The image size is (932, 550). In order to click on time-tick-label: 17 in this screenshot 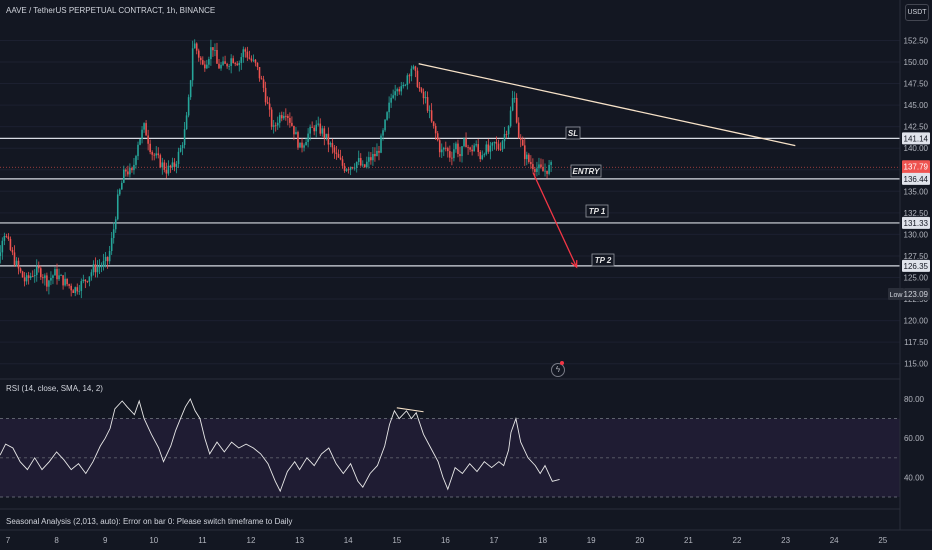, I will do `click(494, 540)`.